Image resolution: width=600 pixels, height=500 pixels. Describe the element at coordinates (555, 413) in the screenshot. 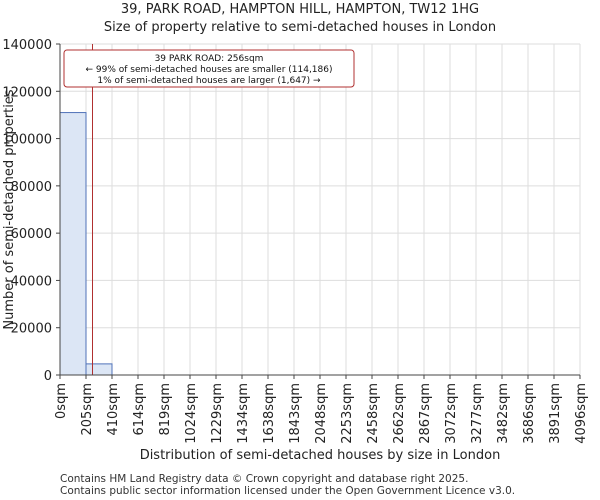

I see `x-tick-label: 3891sqm` at that location.